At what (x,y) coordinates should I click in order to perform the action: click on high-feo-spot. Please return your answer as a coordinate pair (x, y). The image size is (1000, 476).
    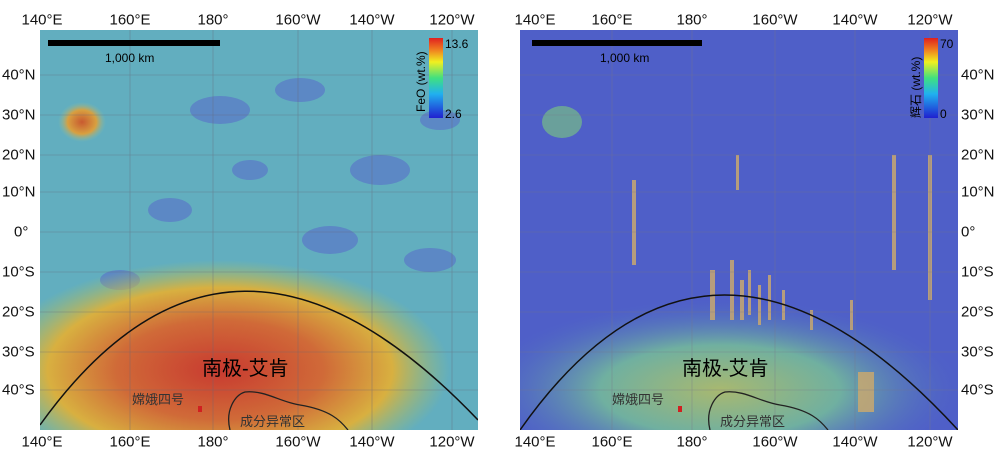
    Looking at the image, I should click on (82, 122).